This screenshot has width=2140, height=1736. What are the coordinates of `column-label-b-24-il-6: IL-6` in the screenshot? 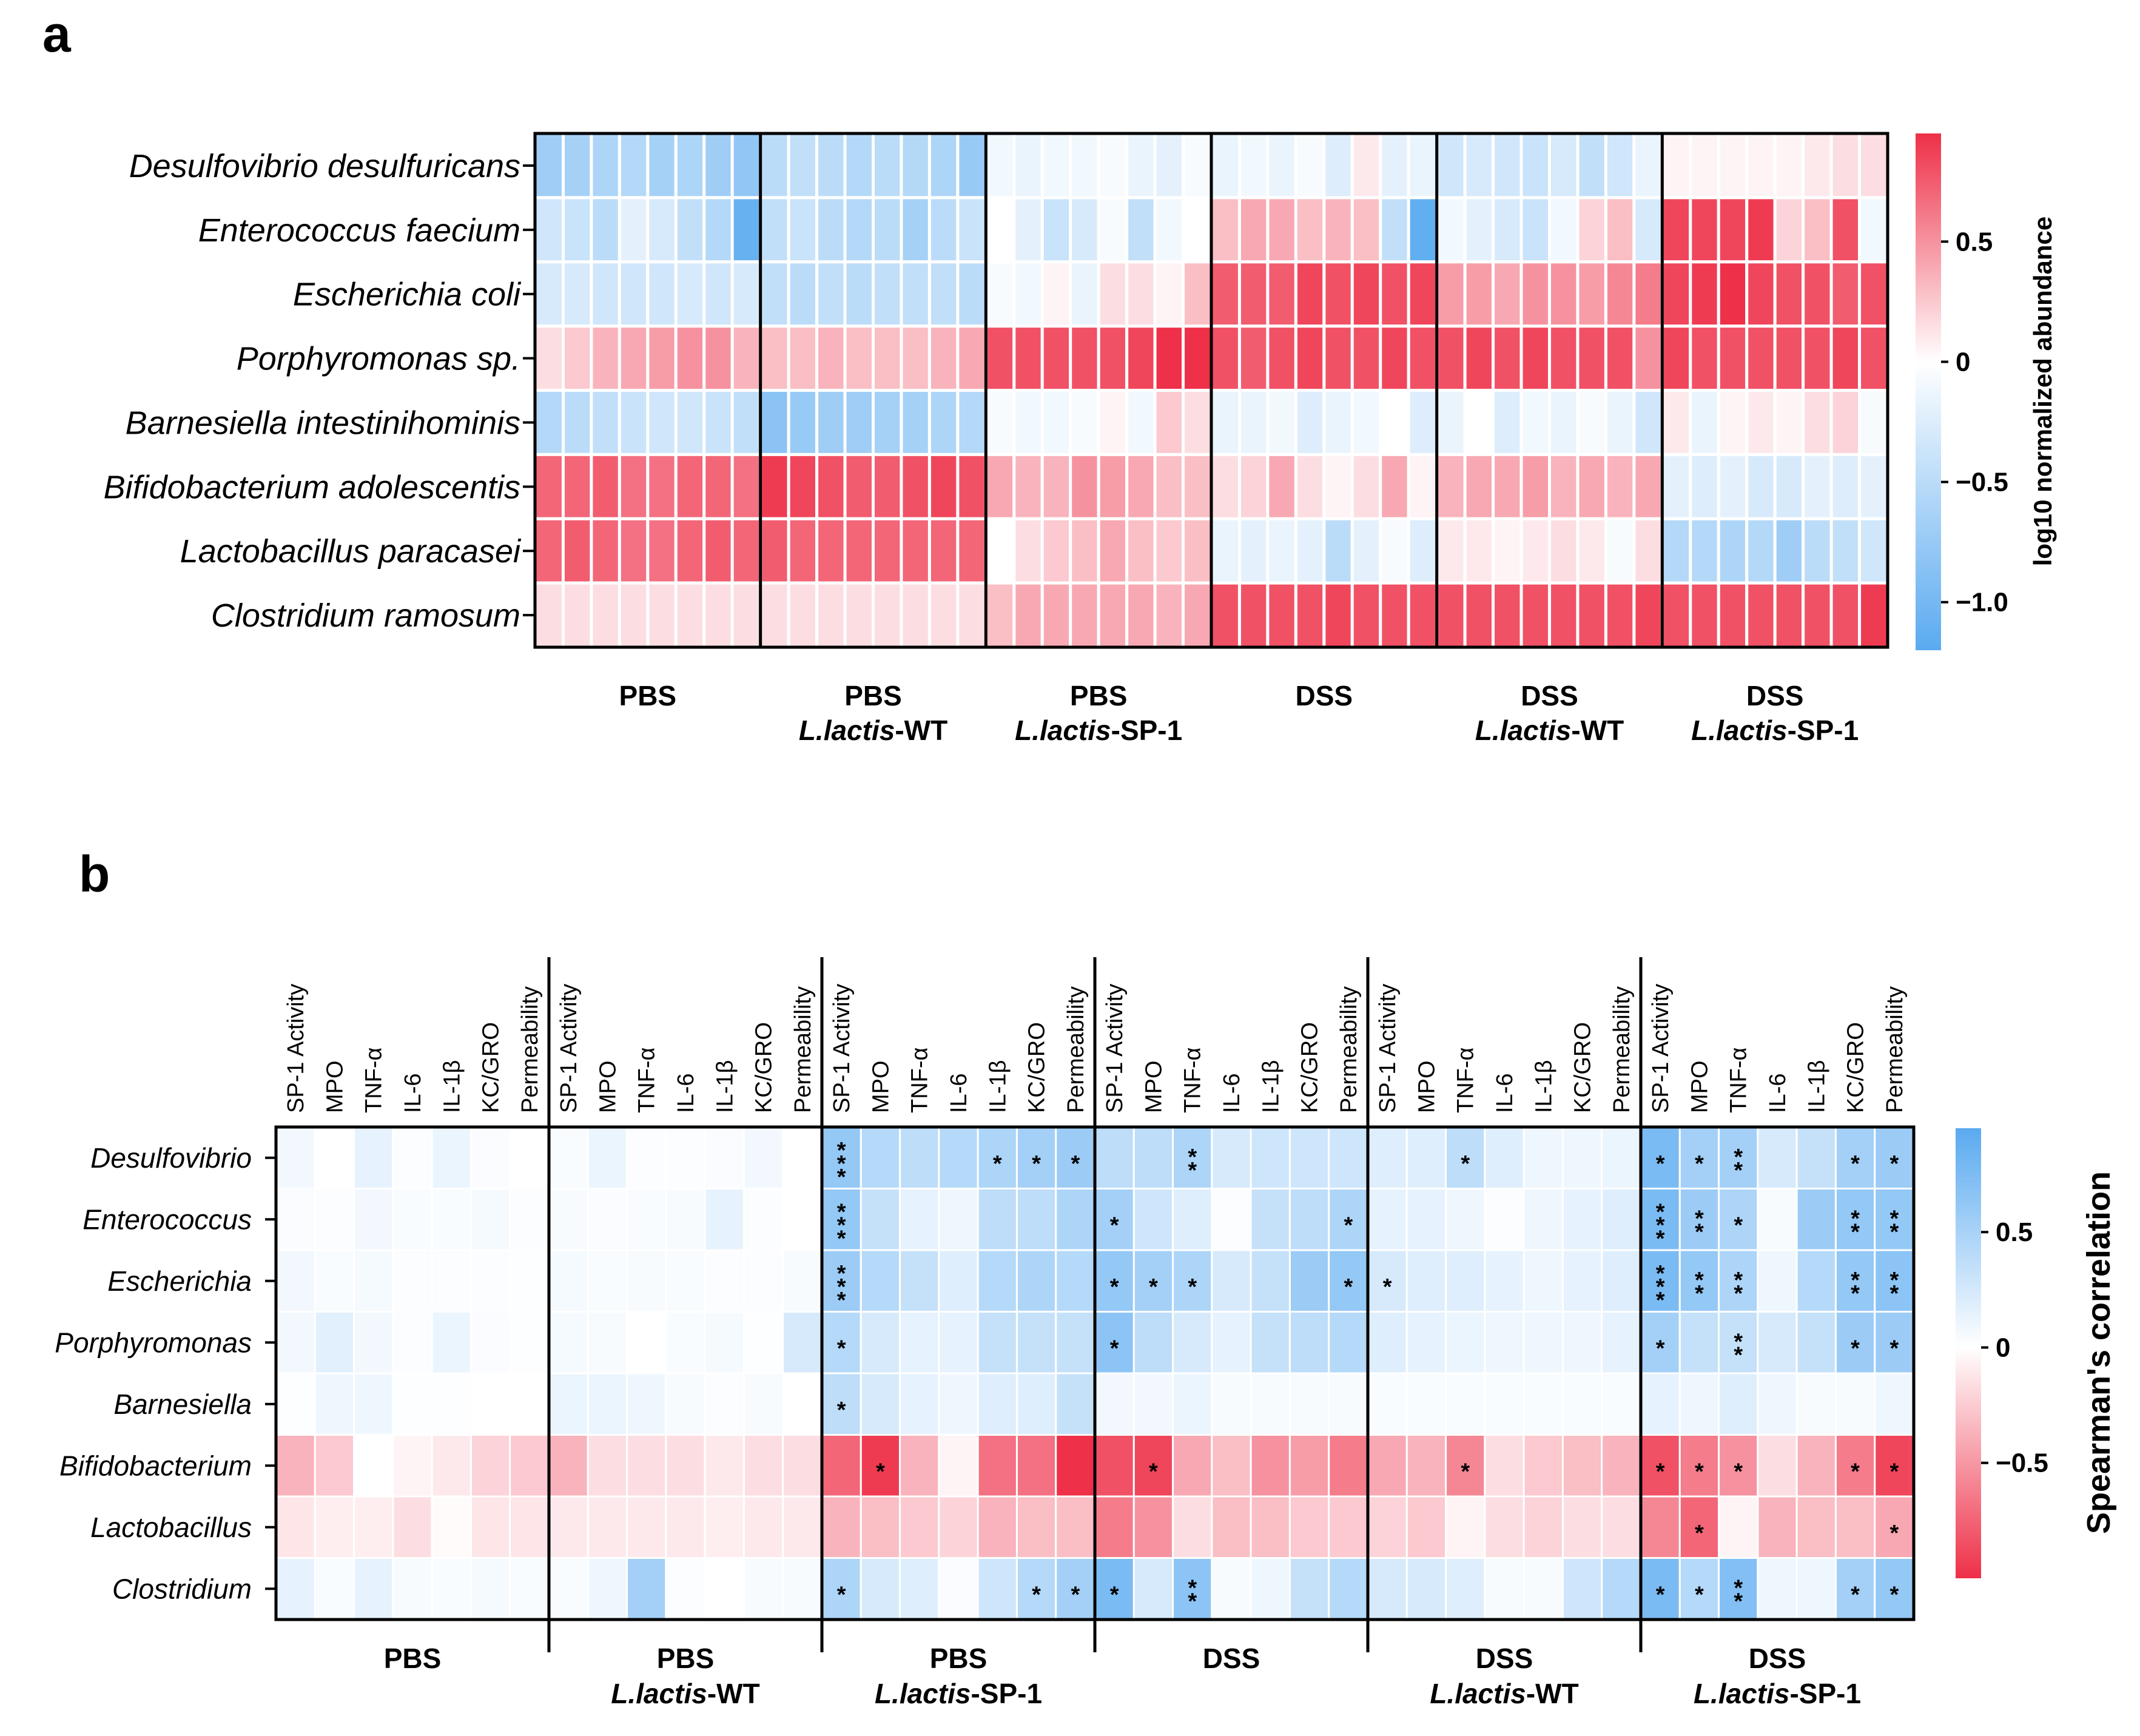 It's located at (1232, 1093).